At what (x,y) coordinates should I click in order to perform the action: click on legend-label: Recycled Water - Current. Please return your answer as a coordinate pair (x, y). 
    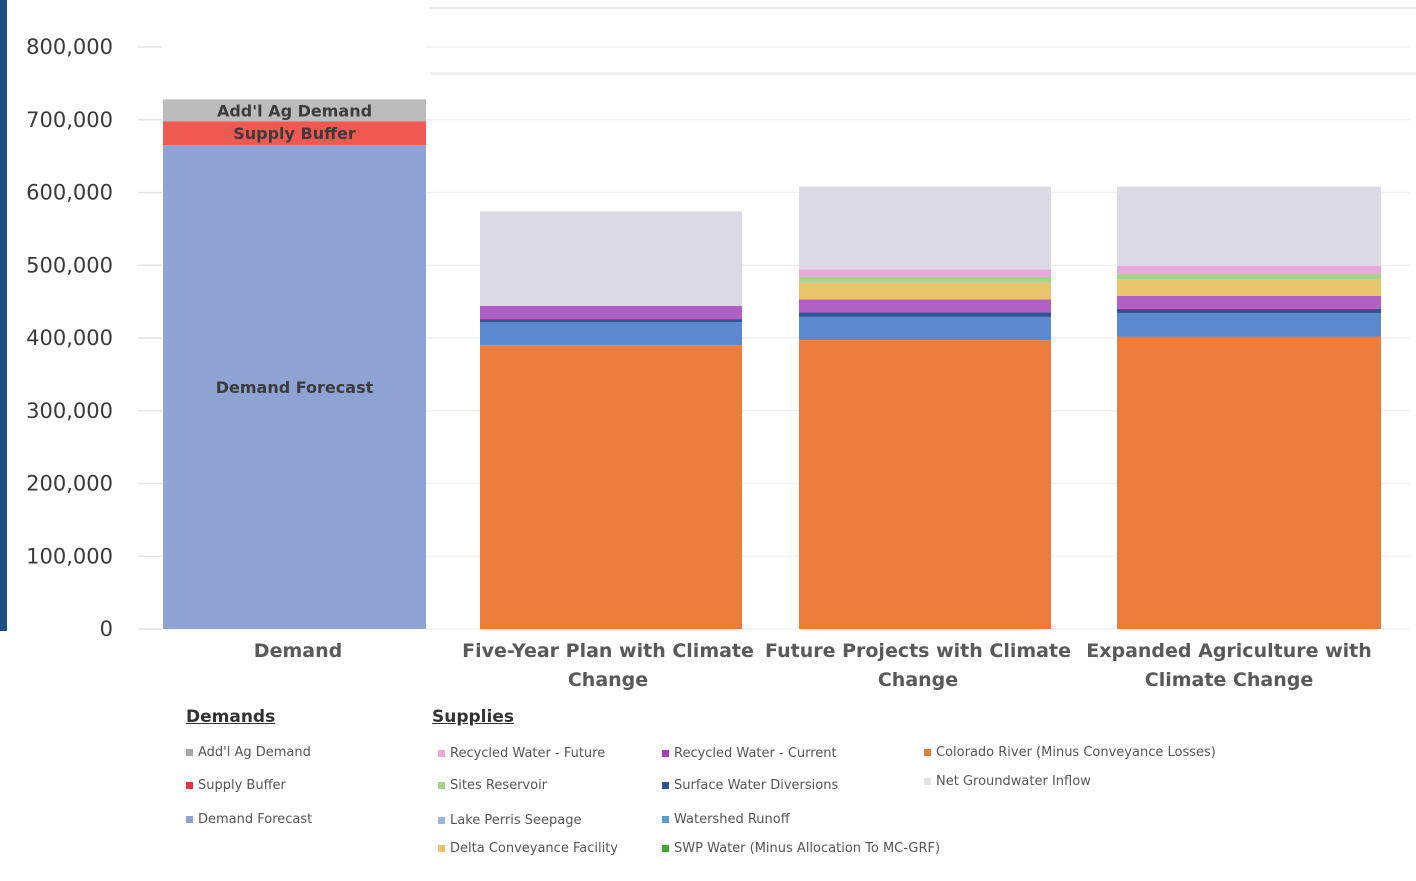
    Looking at the image, I should click on (755, 753).